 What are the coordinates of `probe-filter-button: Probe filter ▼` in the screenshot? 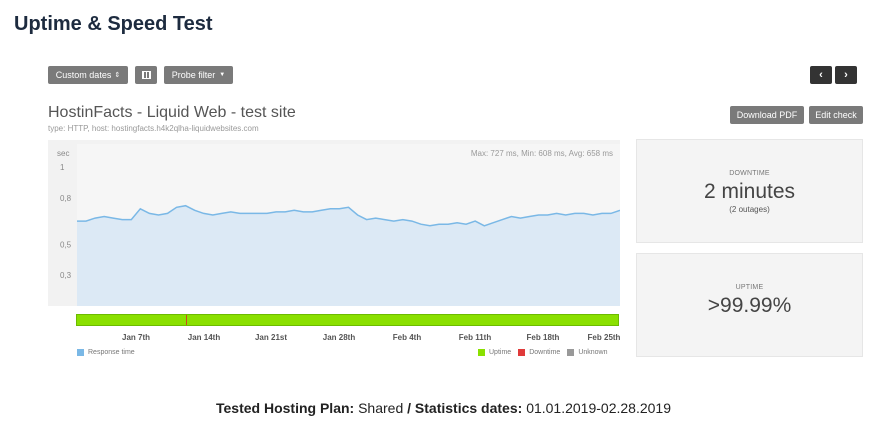 It's located at (198, 75).